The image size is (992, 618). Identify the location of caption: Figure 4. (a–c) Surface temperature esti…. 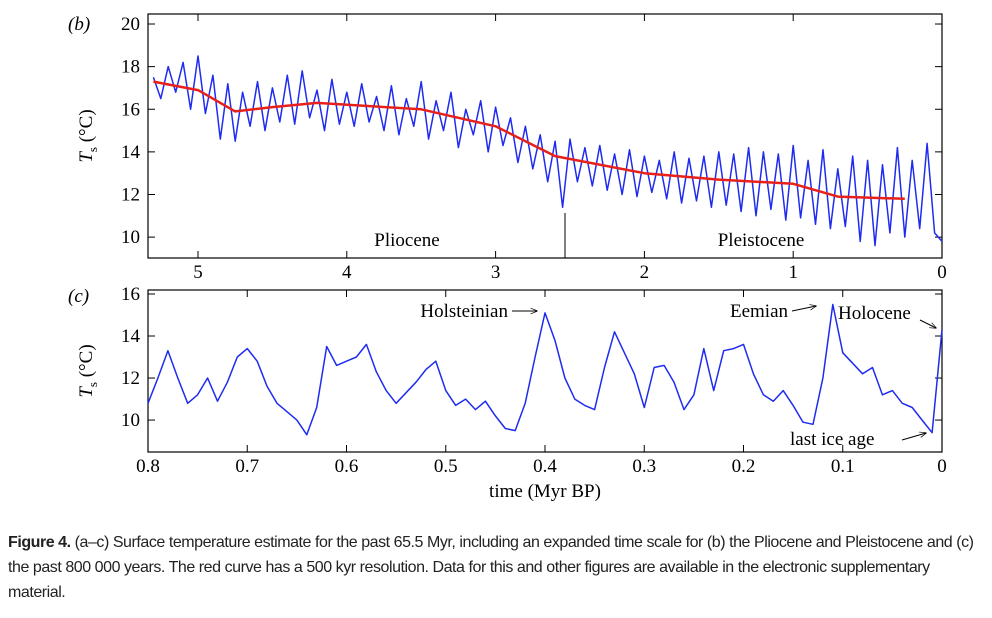
(498, 567).